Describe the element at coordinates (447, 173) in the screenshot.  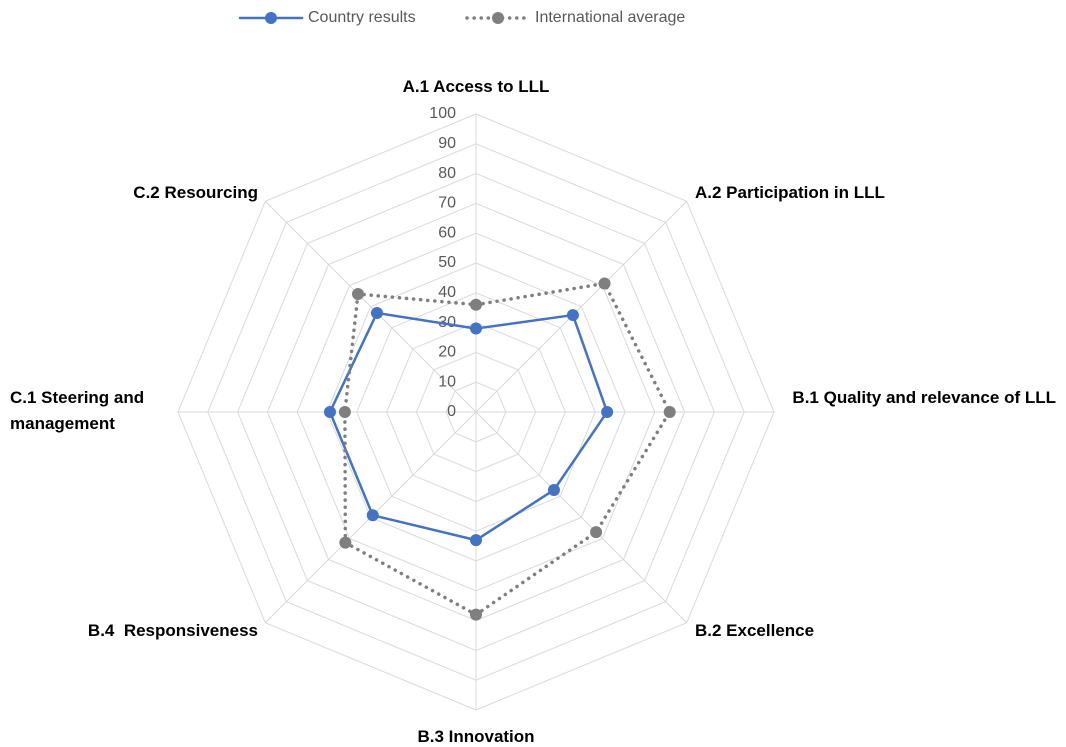
I see `tick-label: 80` at that location.